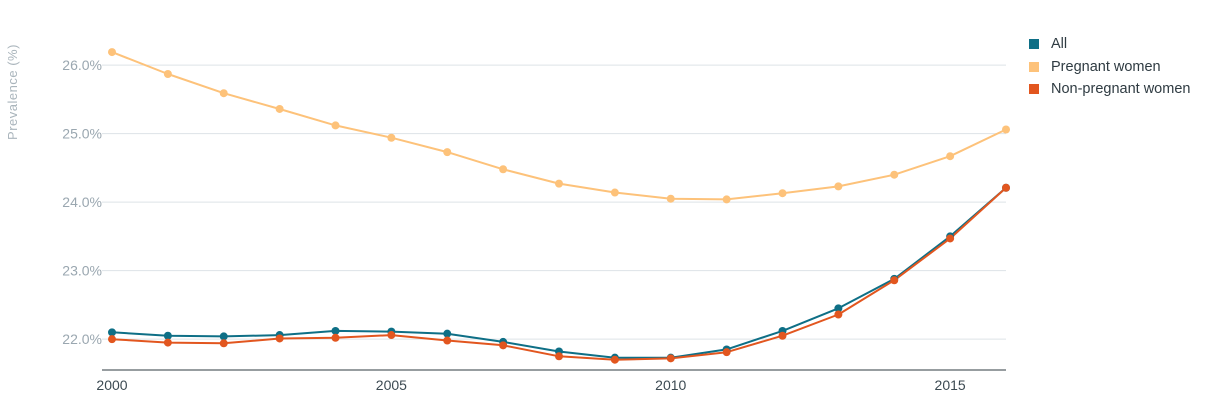 This screenshot has width=1230, height=403. I want to click on y-tick-label: 24.0%, so click(82, 202).